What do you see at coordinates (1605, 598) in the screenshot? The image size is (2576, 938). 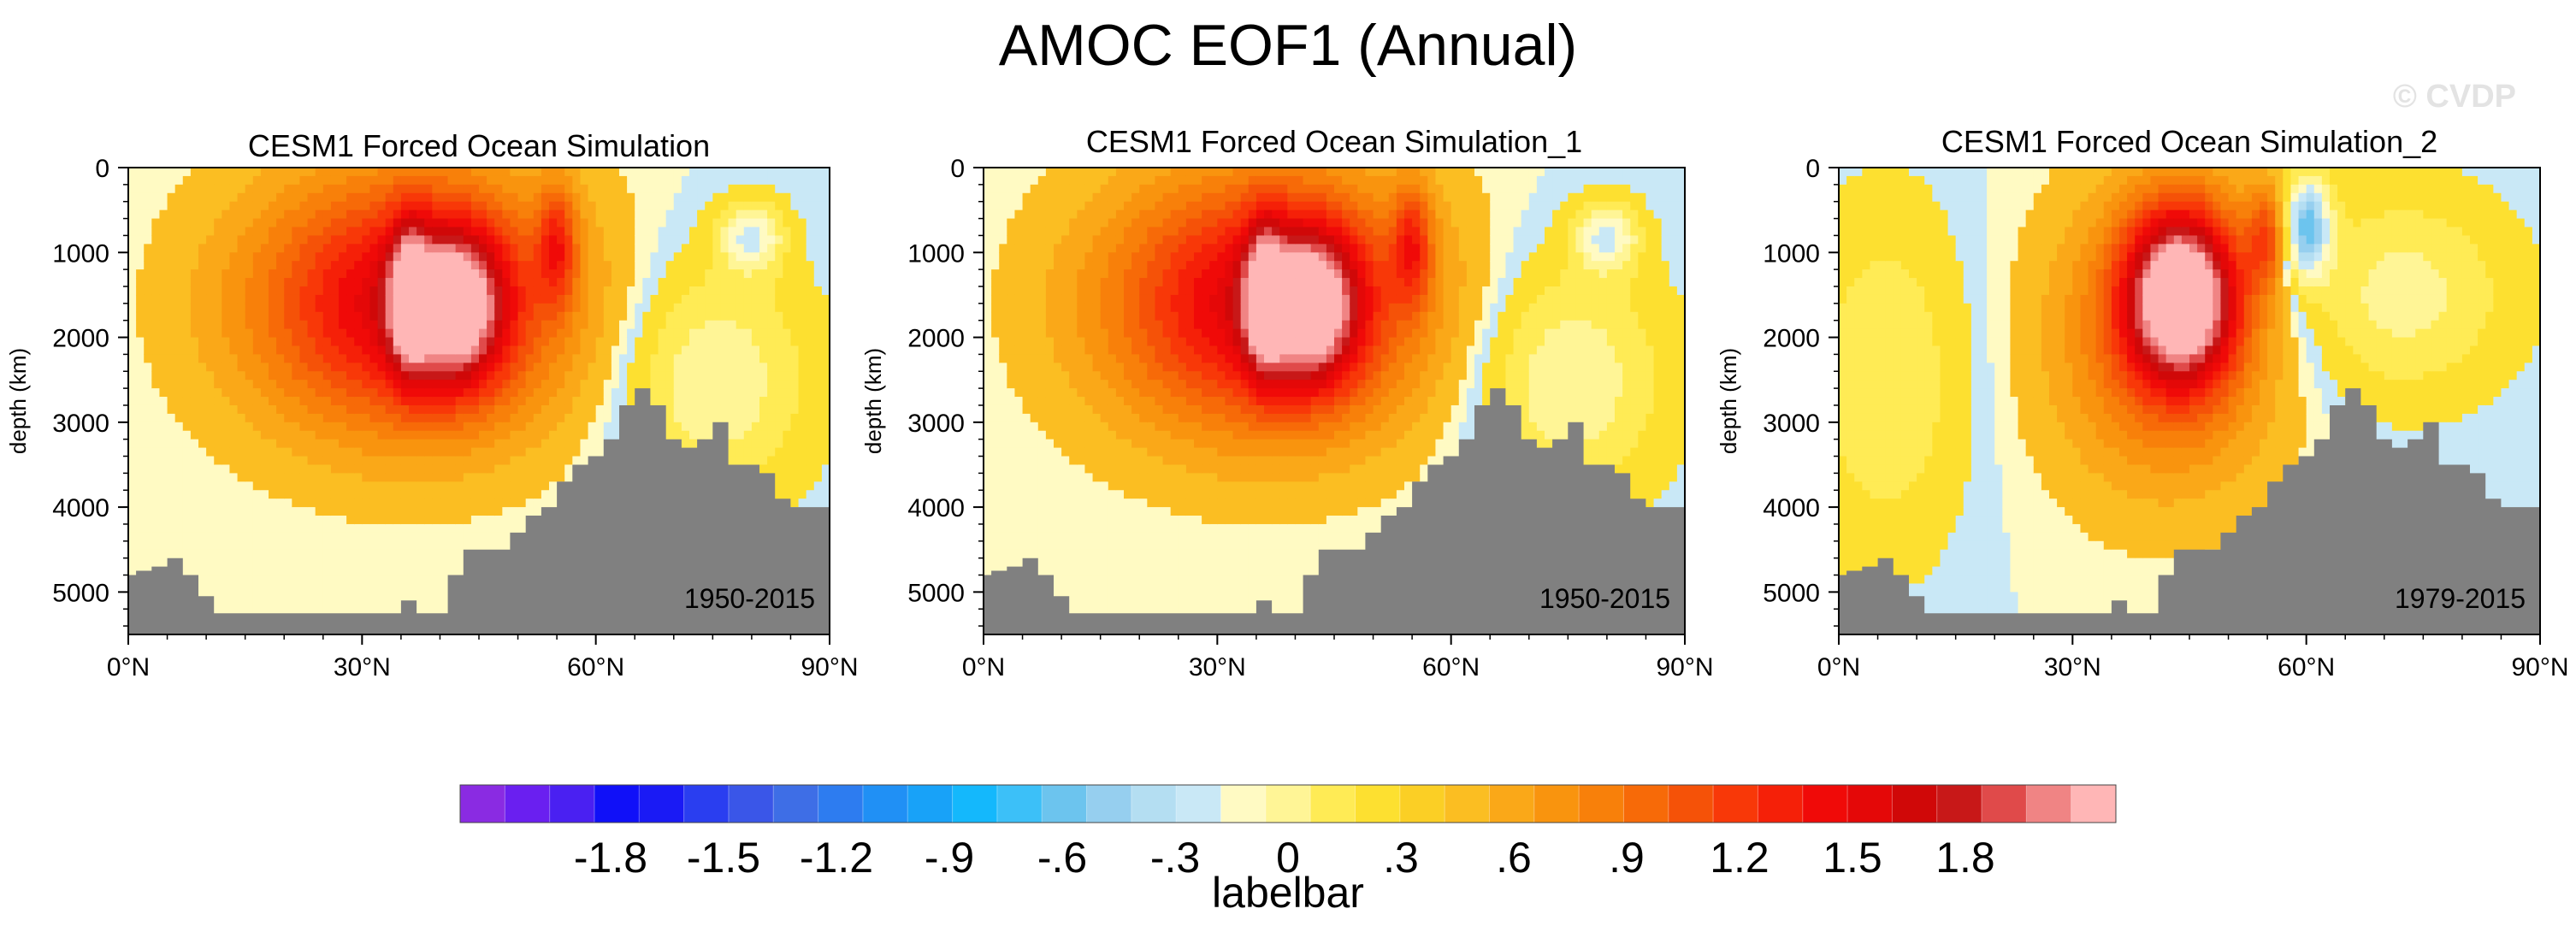 I see `panel-2-period: 1950-2015` at bounding box center [1605, 598].